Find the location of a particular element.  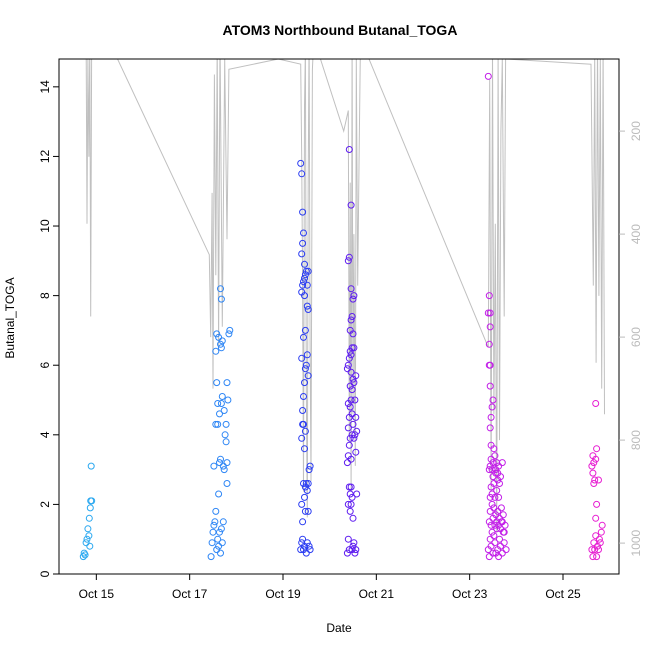

x-axis-label: Date is located at coordinates (339, 628).